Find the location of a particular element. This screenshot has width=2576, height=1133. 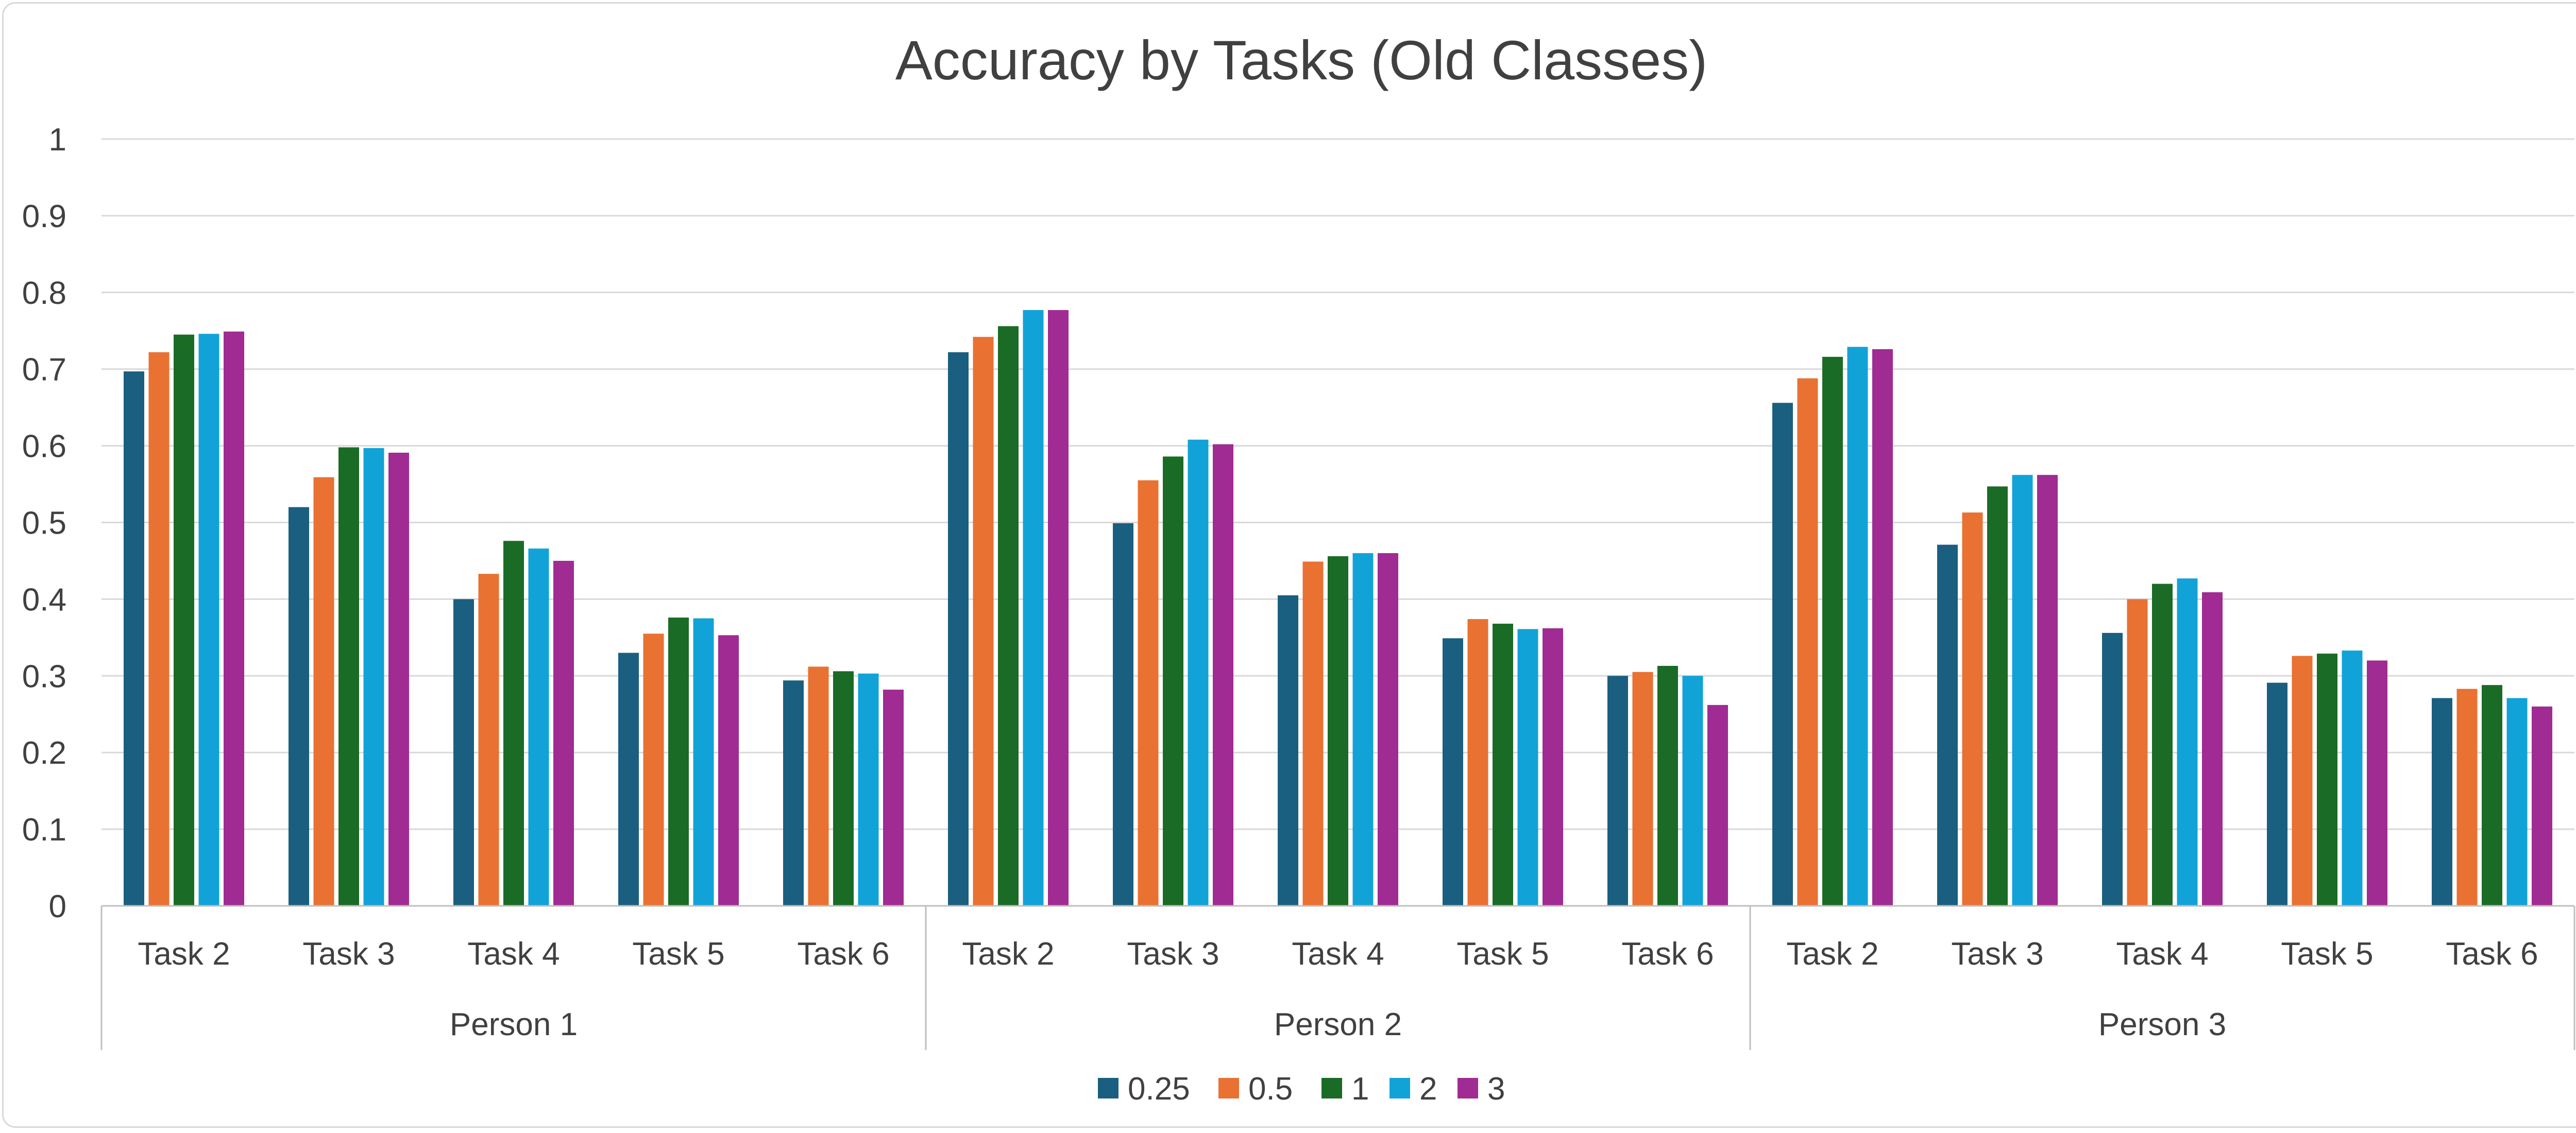

x-axis-group-labels: Person 1 Person 2 Person 3 is located at coordinates (1338, 1024).